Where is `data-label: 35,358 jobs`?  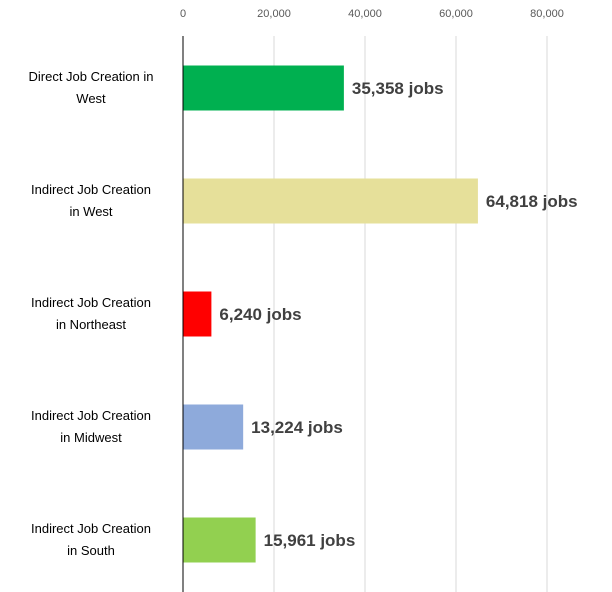 data-label: 35,358 jobs is located at coordinates (398, 88).